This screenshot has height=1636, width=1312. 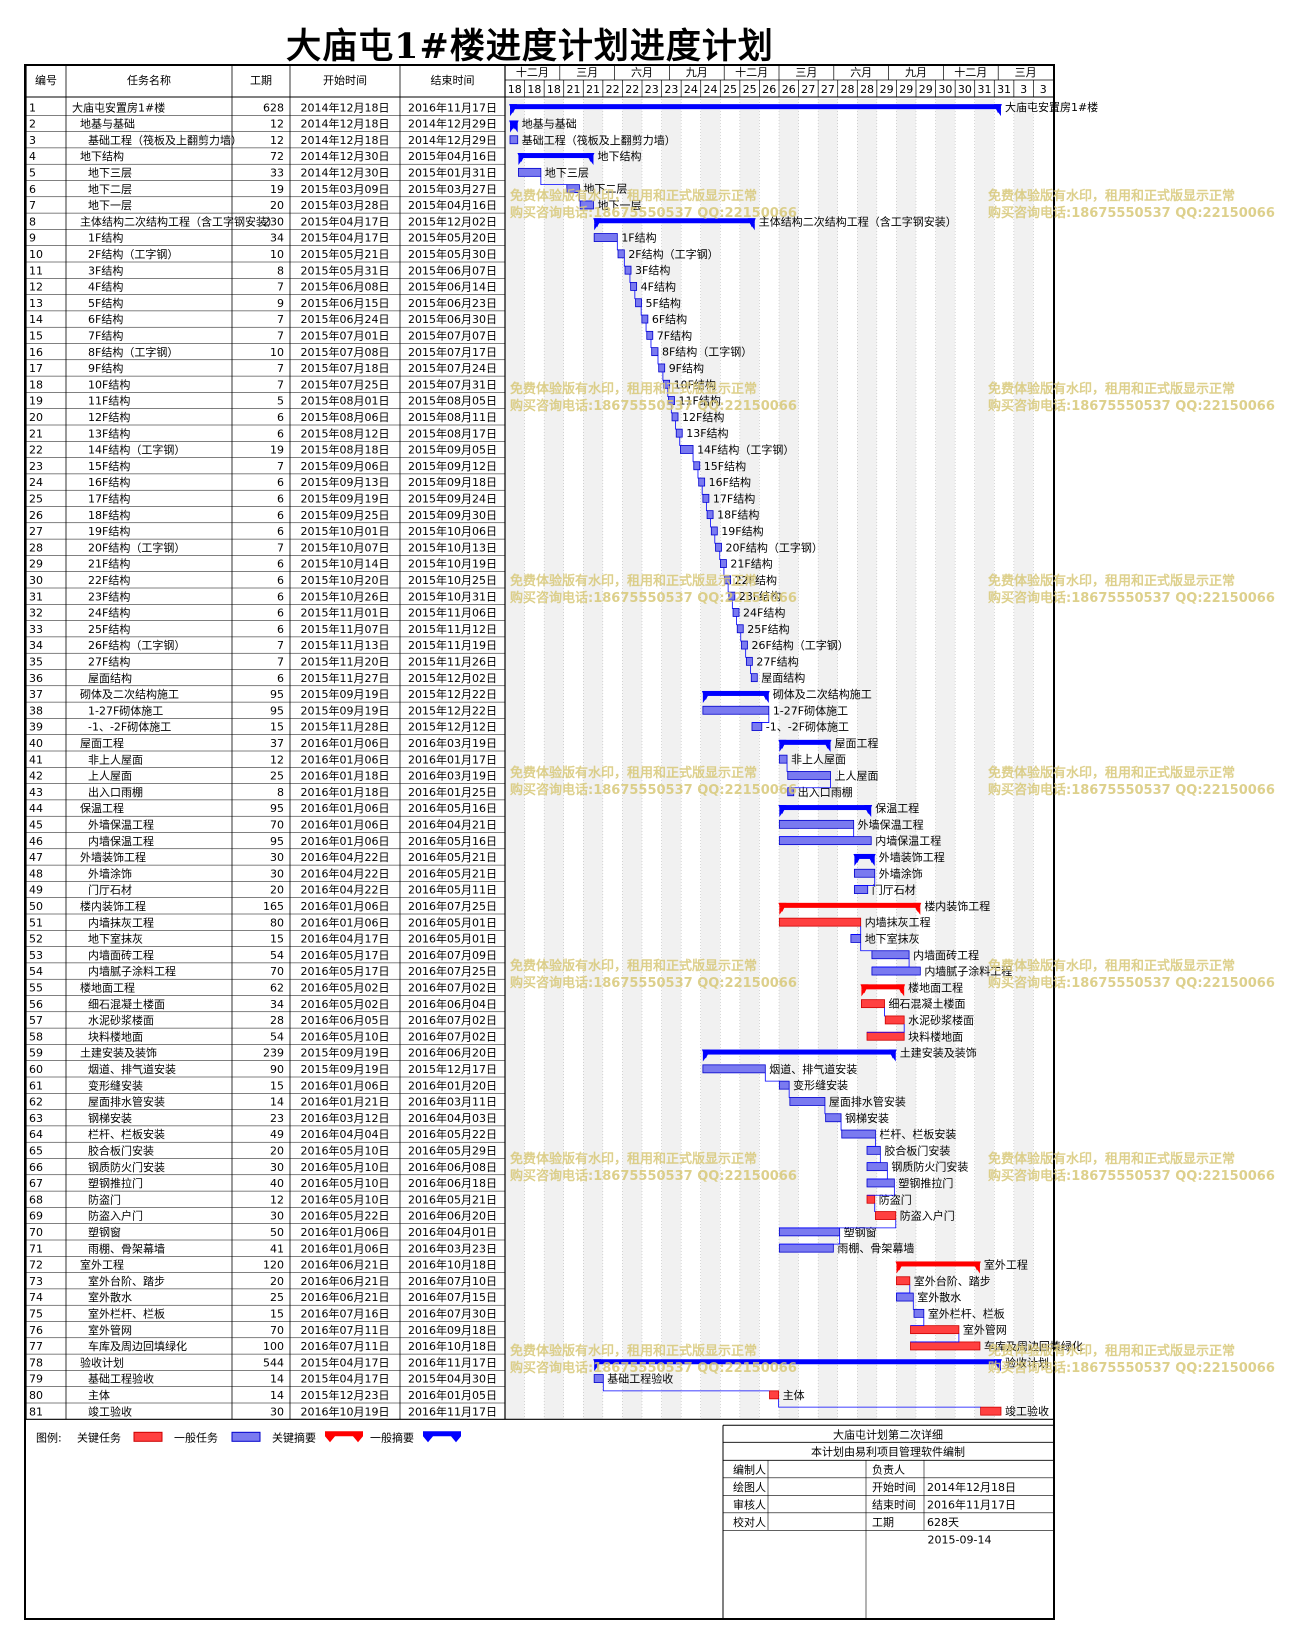 I want to click on task-name: 主体, so click(x=99, y=1395).